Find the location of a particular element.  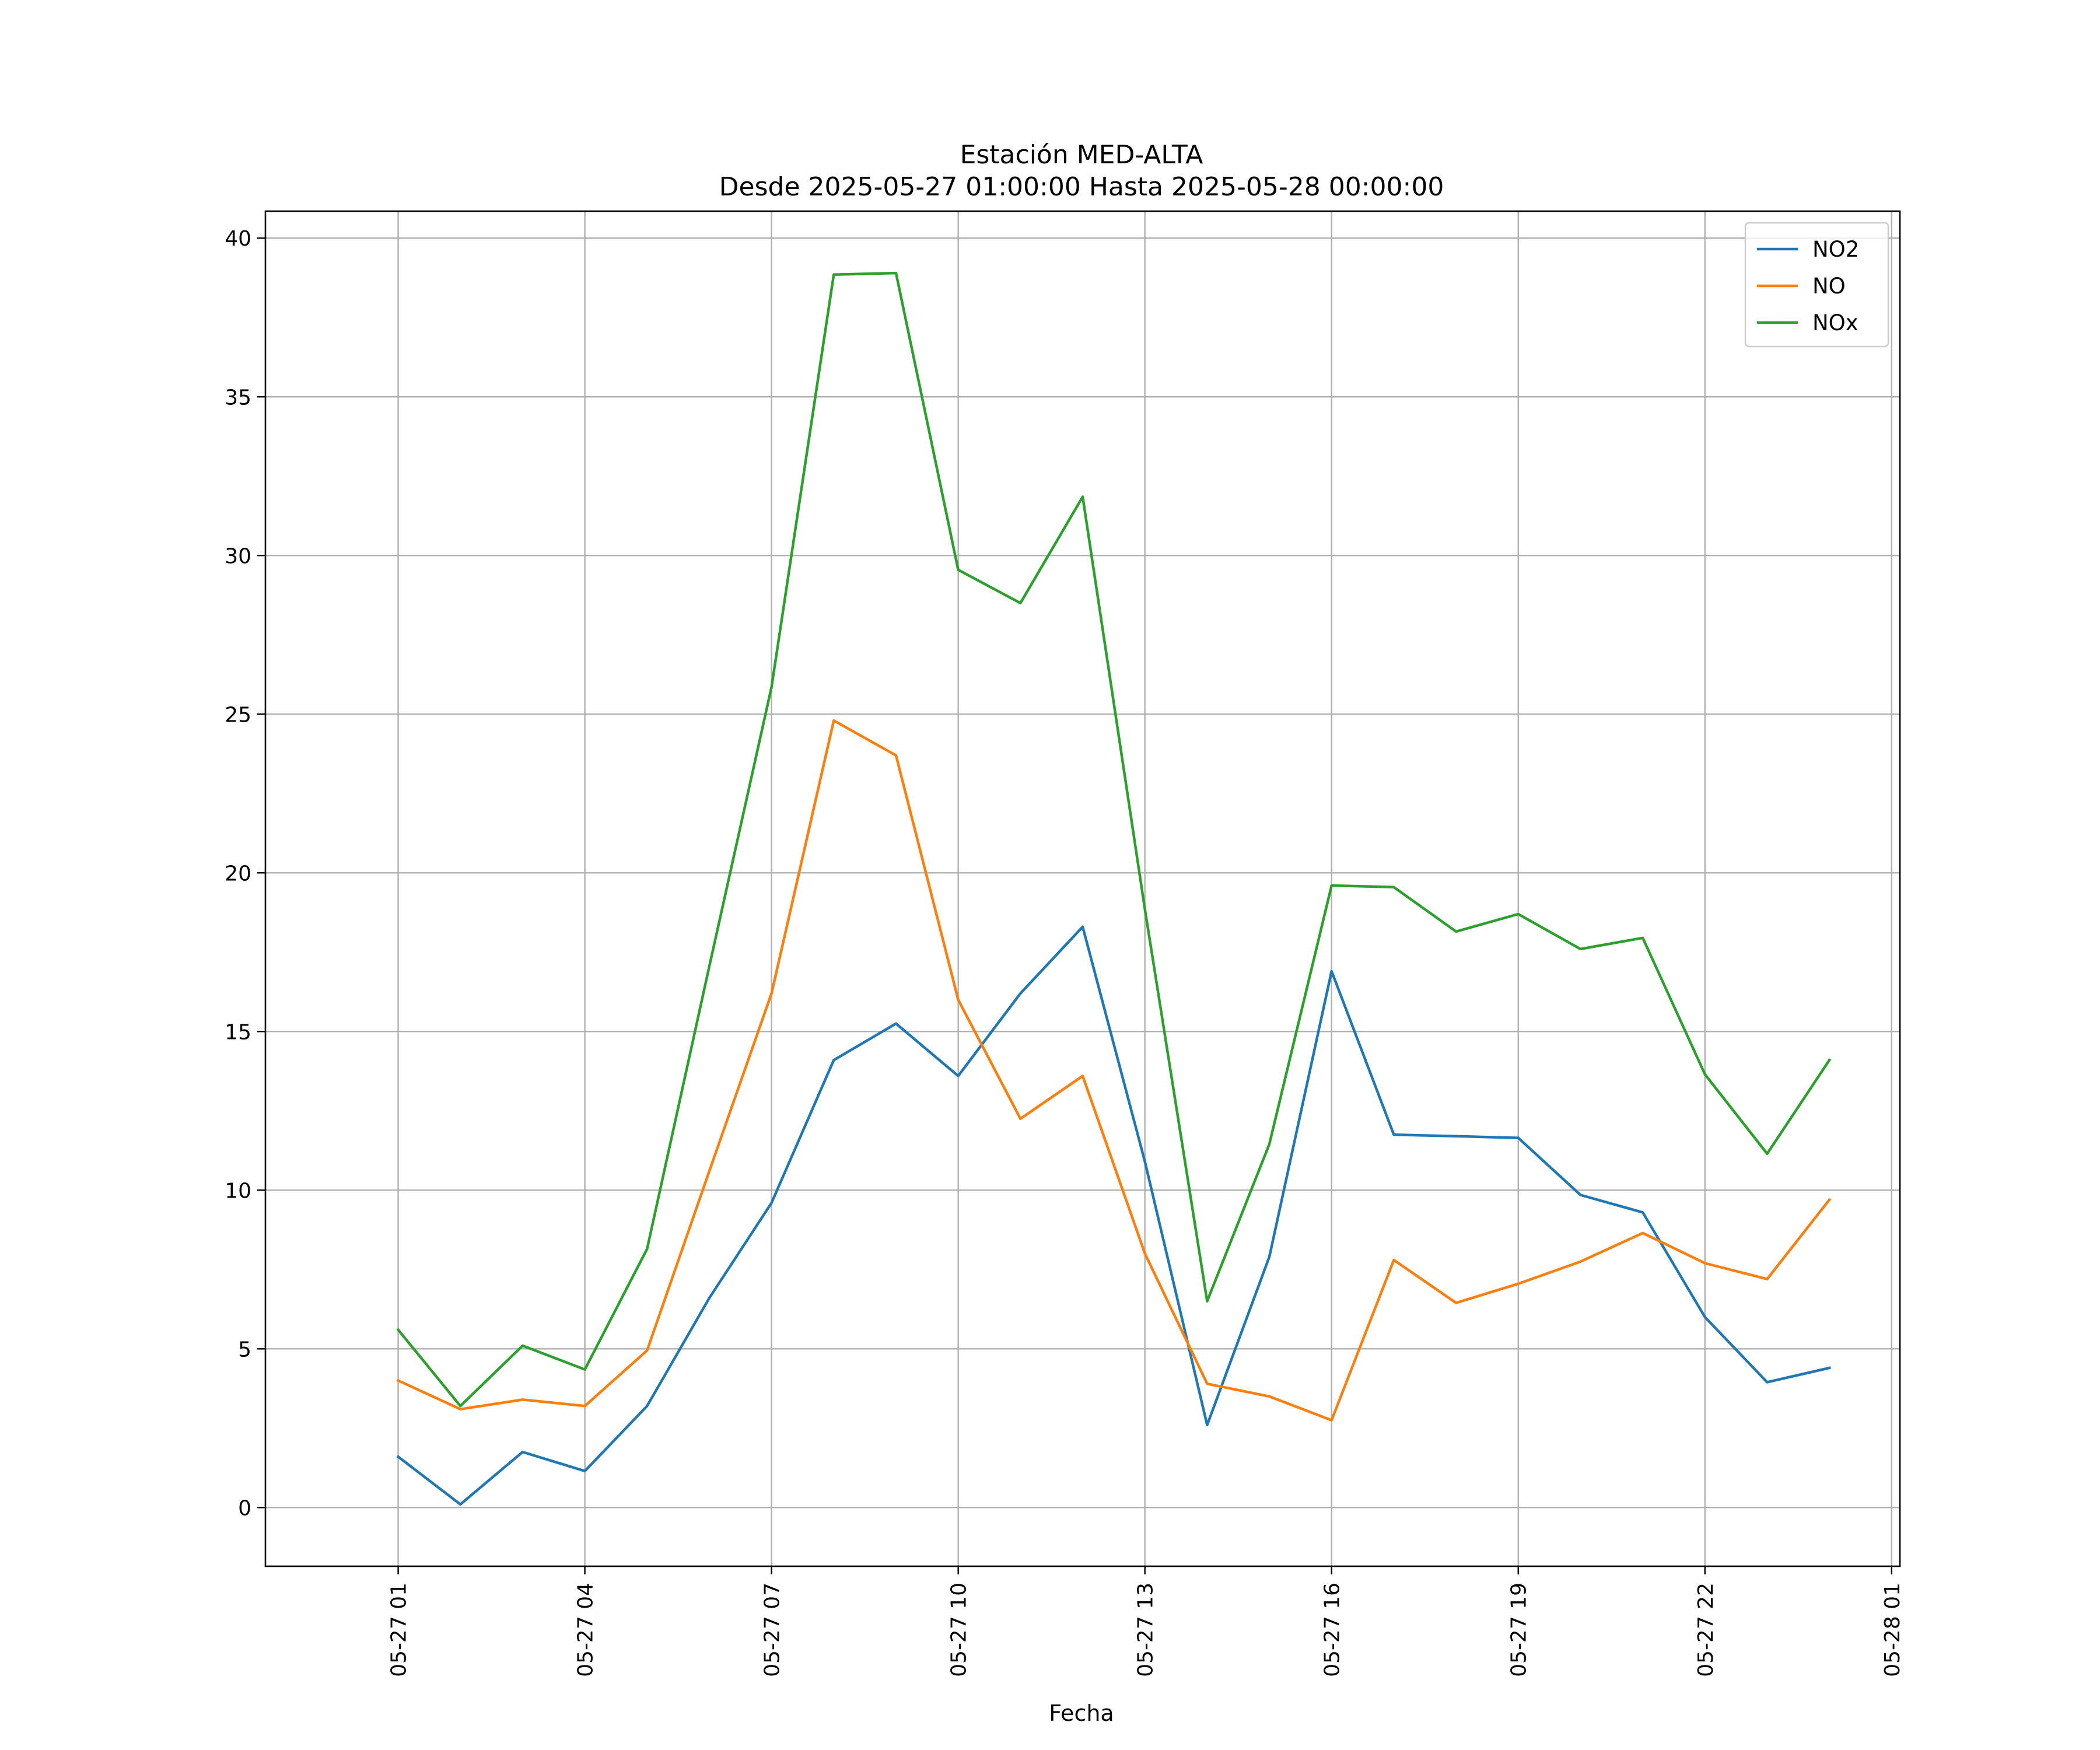

y-tick-label: 40 is located at coordinates (238, 239).